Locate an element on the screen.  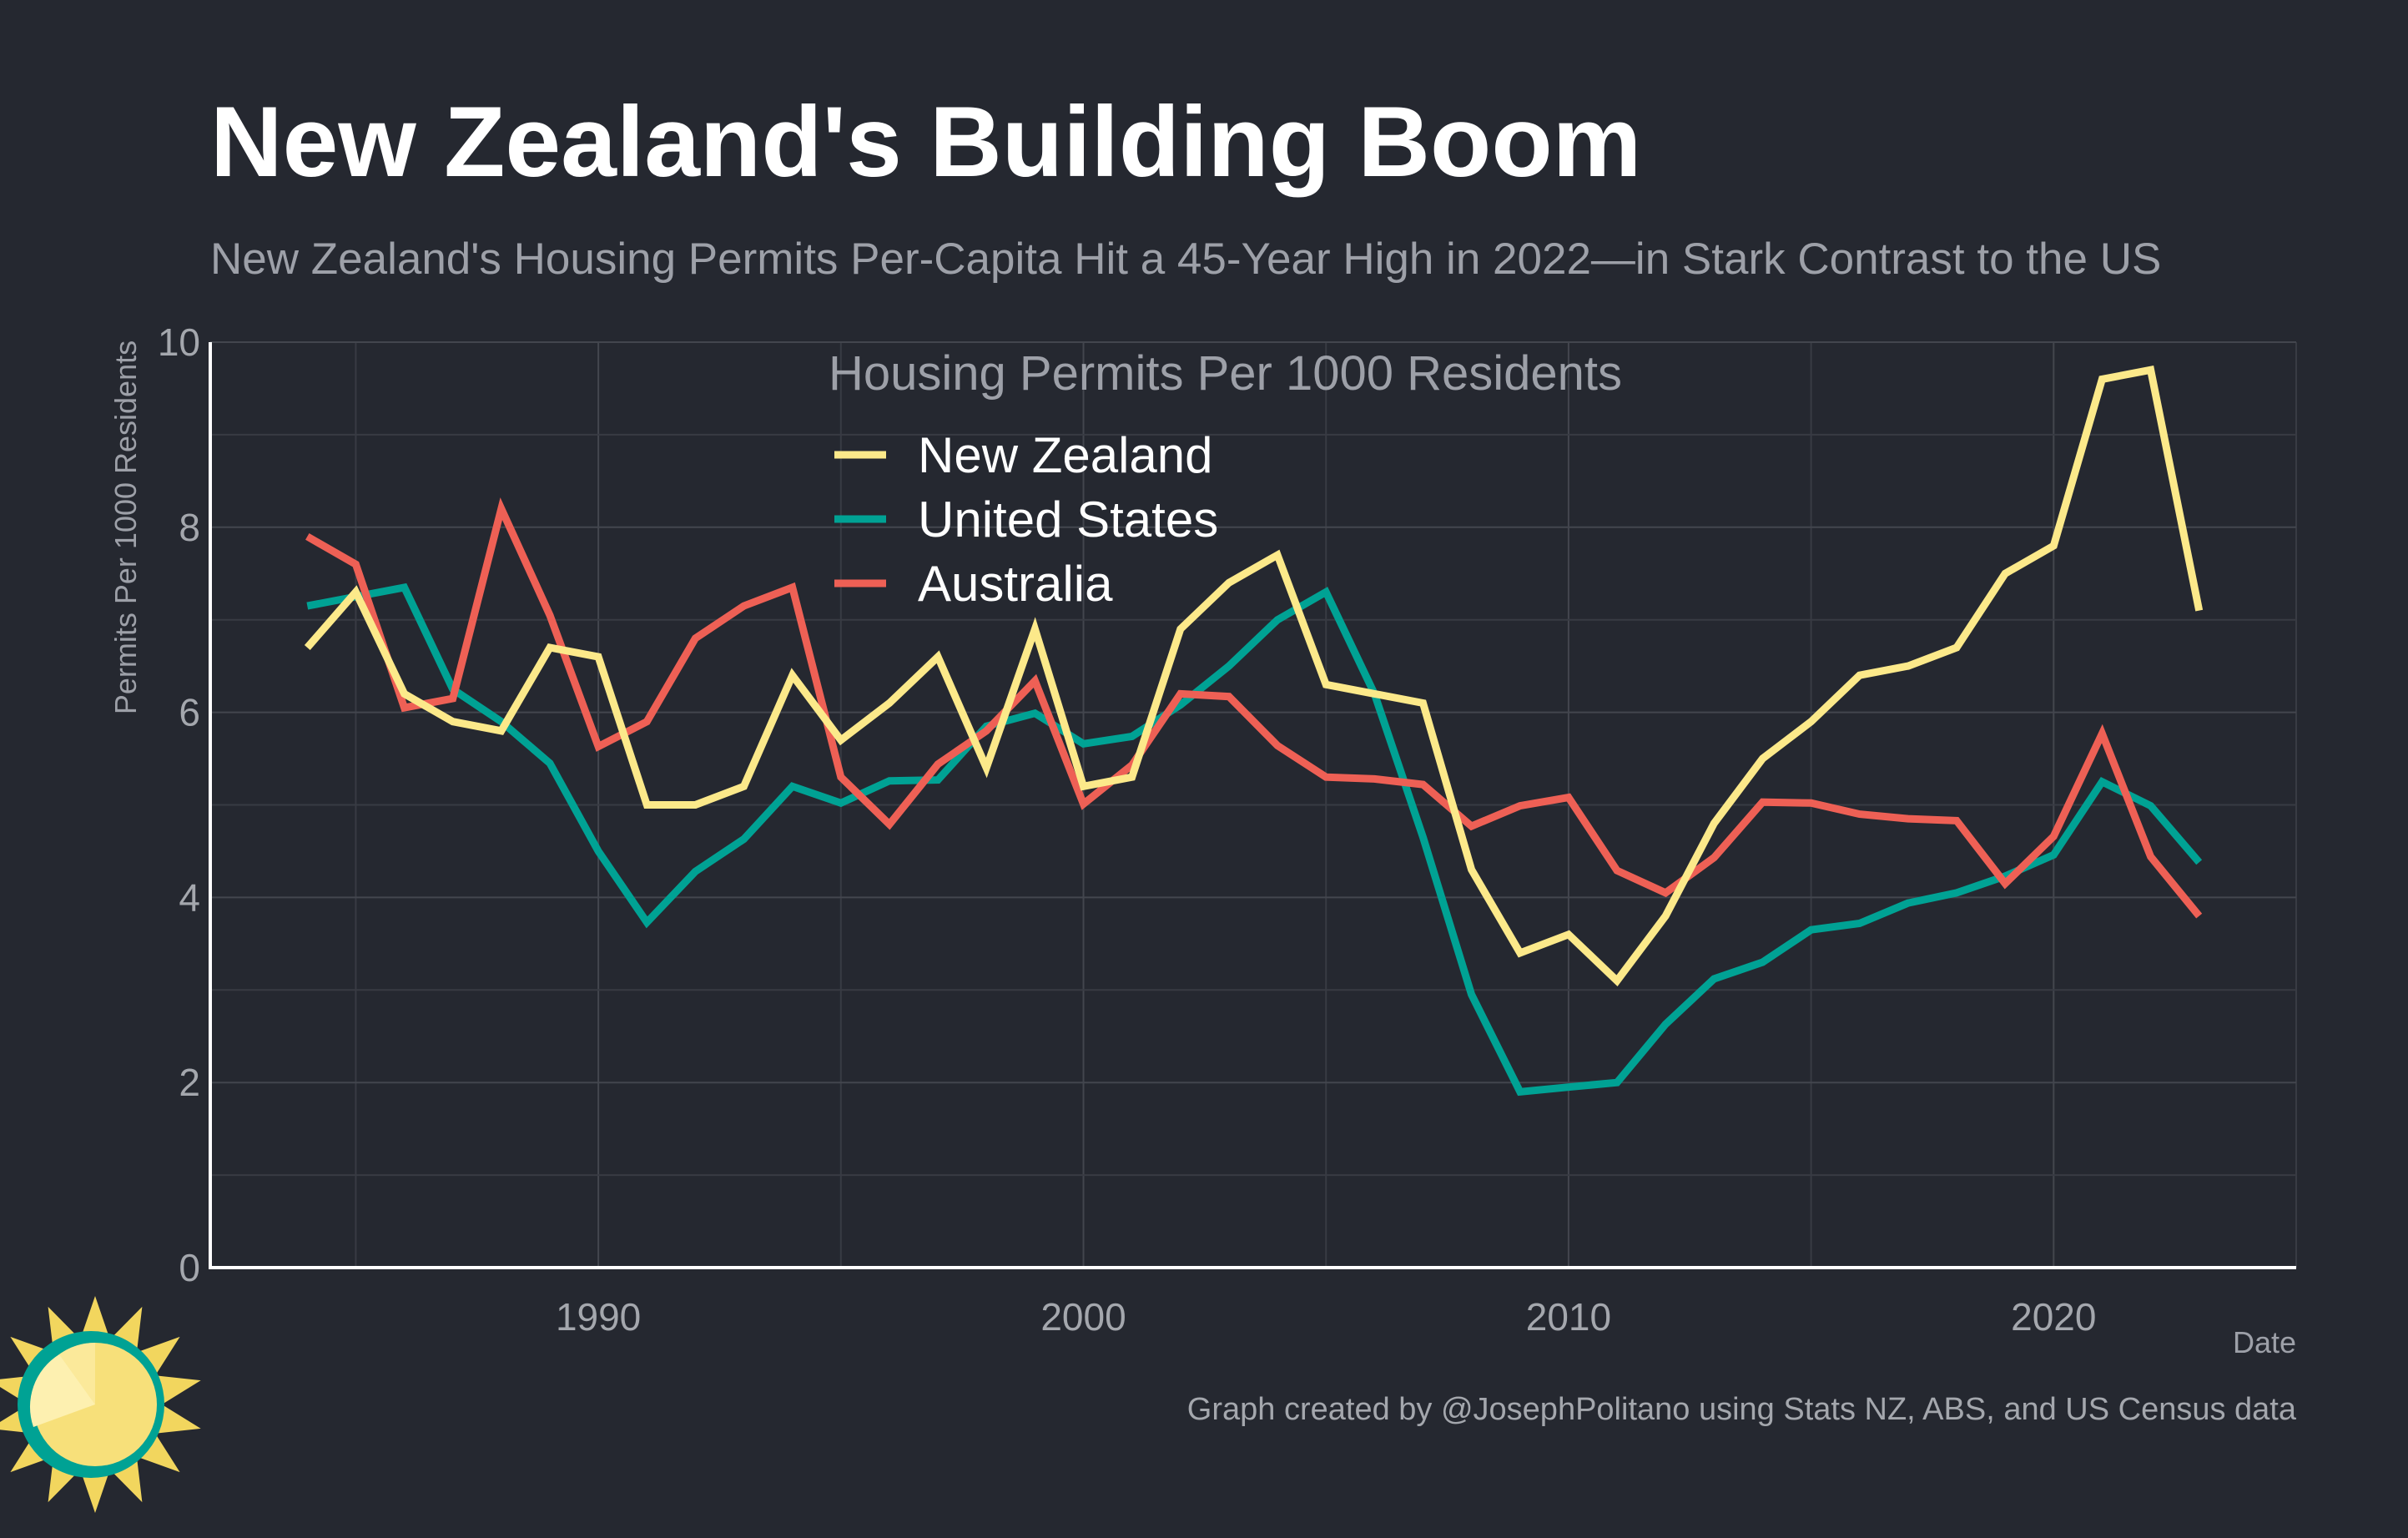
y-axis-label: Permits Per 1000 Residents is located at coordinates (125, 527).